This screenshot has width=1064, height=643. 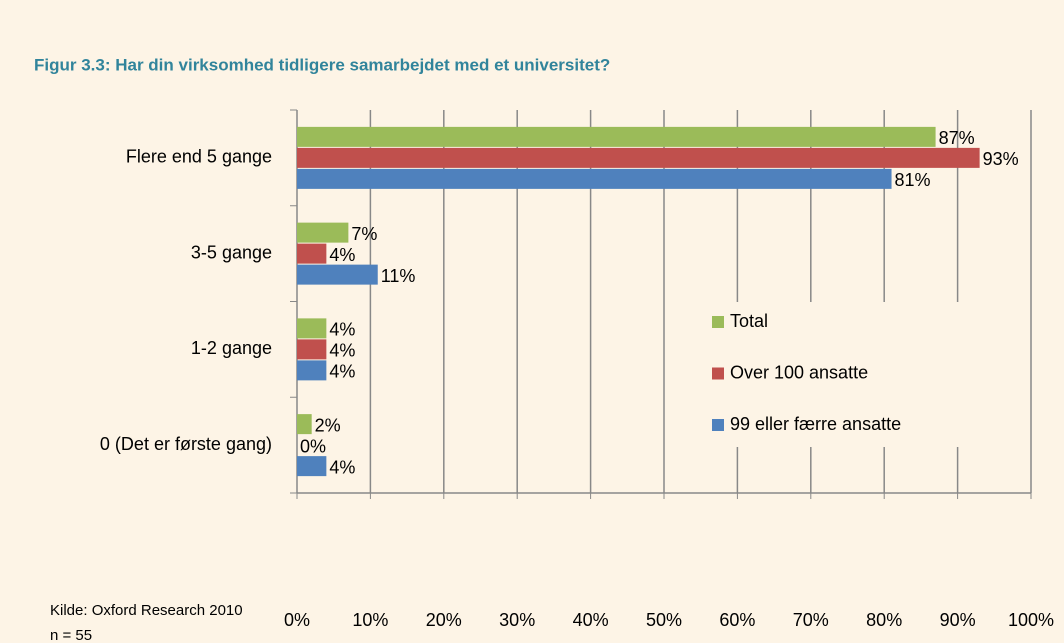 What do you see at coordinates (737, 620) in the screenshot?
I see `x-tick-label: 60%` at bounding box center [737, 620].